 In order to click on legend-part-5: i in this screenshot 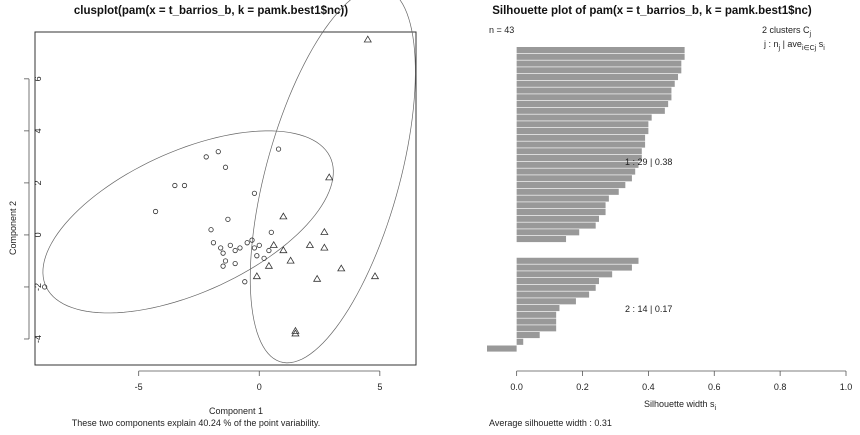, I will do `click(824, 48)`.